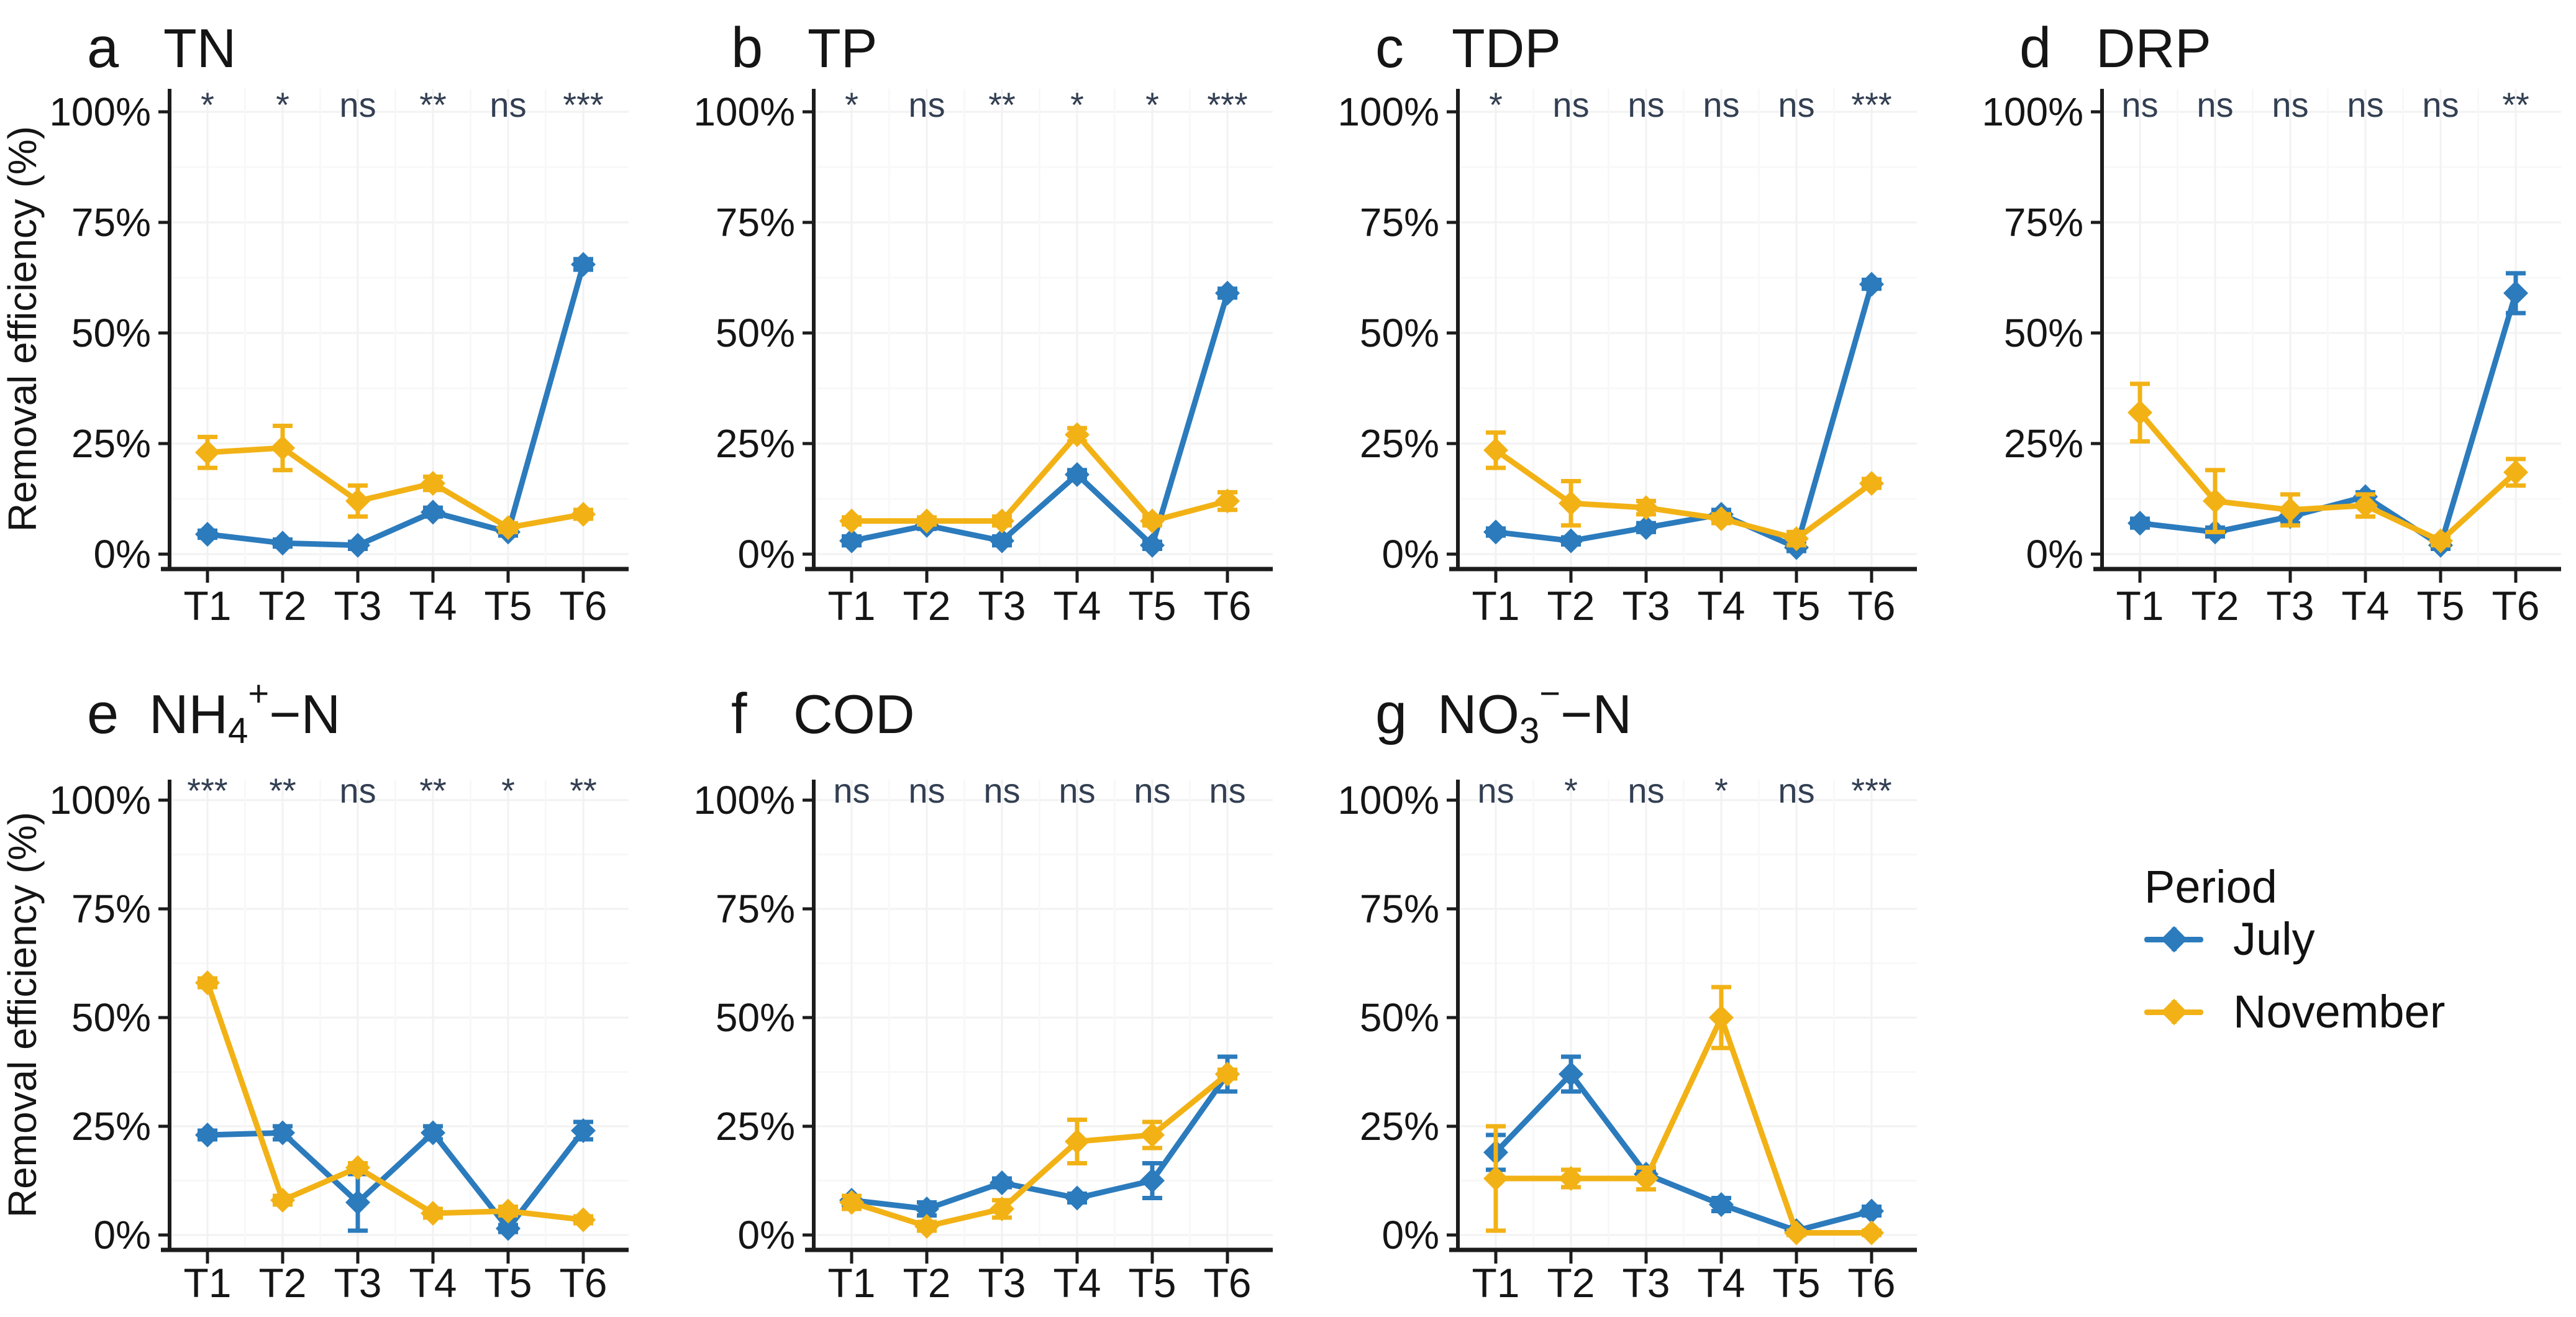  What do you see at coordinates (199, 48) in the screenshot?
I see `panel-a-title: TN` at bounding box center [199, 48].